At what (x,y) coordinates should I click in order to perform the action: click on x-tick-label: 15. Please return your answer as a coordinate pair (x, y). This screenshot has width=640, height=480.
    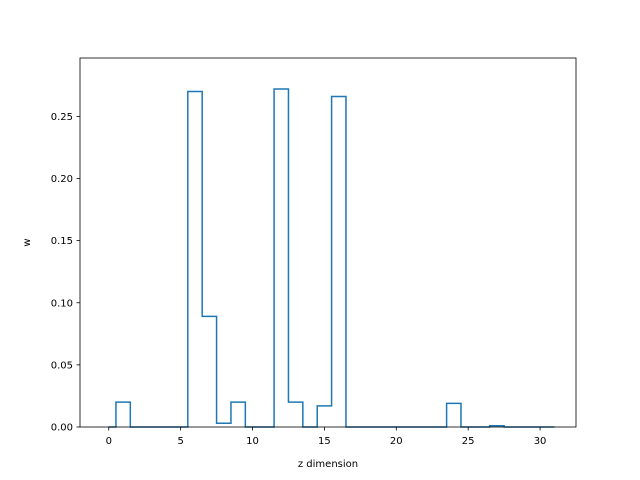
    Looking at the image, I should click on (324, 441).